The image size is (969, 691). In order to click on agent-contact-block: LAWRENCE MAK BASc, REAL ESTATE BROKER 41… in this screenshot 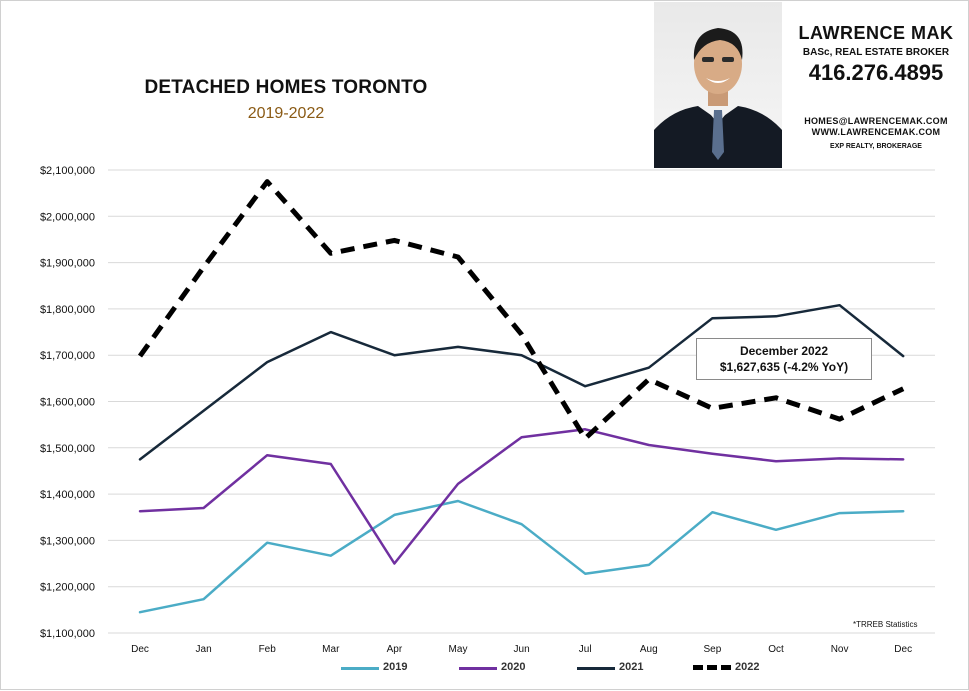, I will do `click(876, 86)`.